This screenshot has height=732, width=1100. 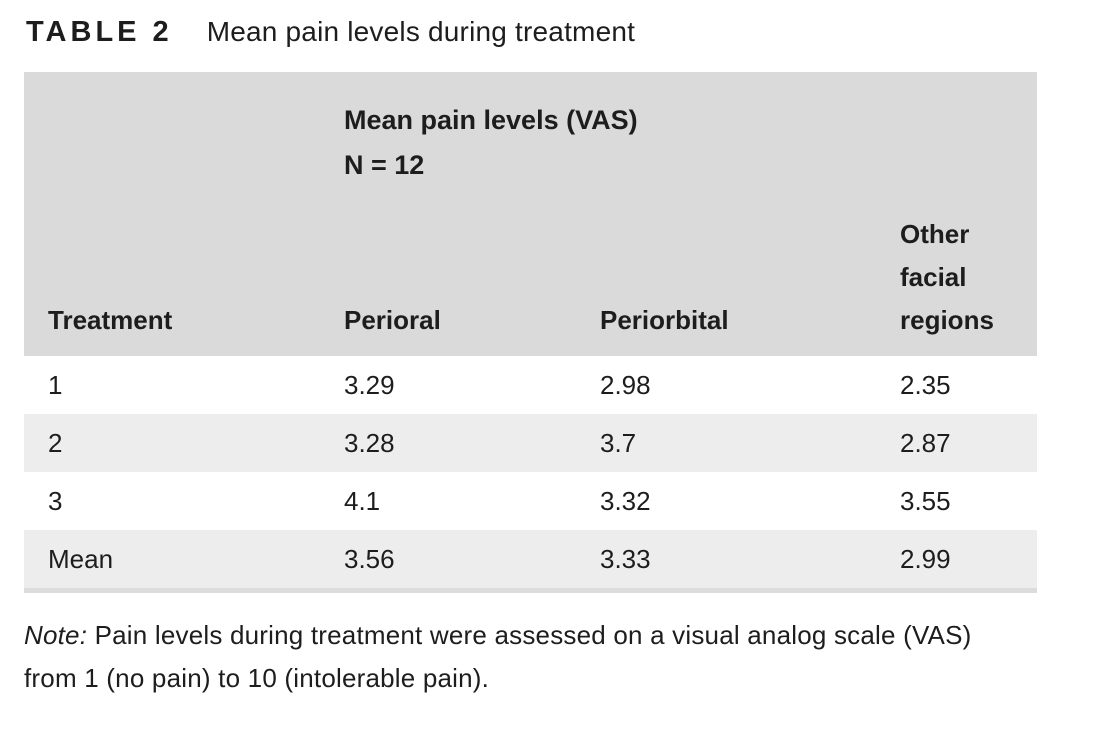 What do you see at coordinates (947, 277) in the screenshot?
I see `column-header-other-facial-regions: Other facial regions` at bounding box center [947, 277].